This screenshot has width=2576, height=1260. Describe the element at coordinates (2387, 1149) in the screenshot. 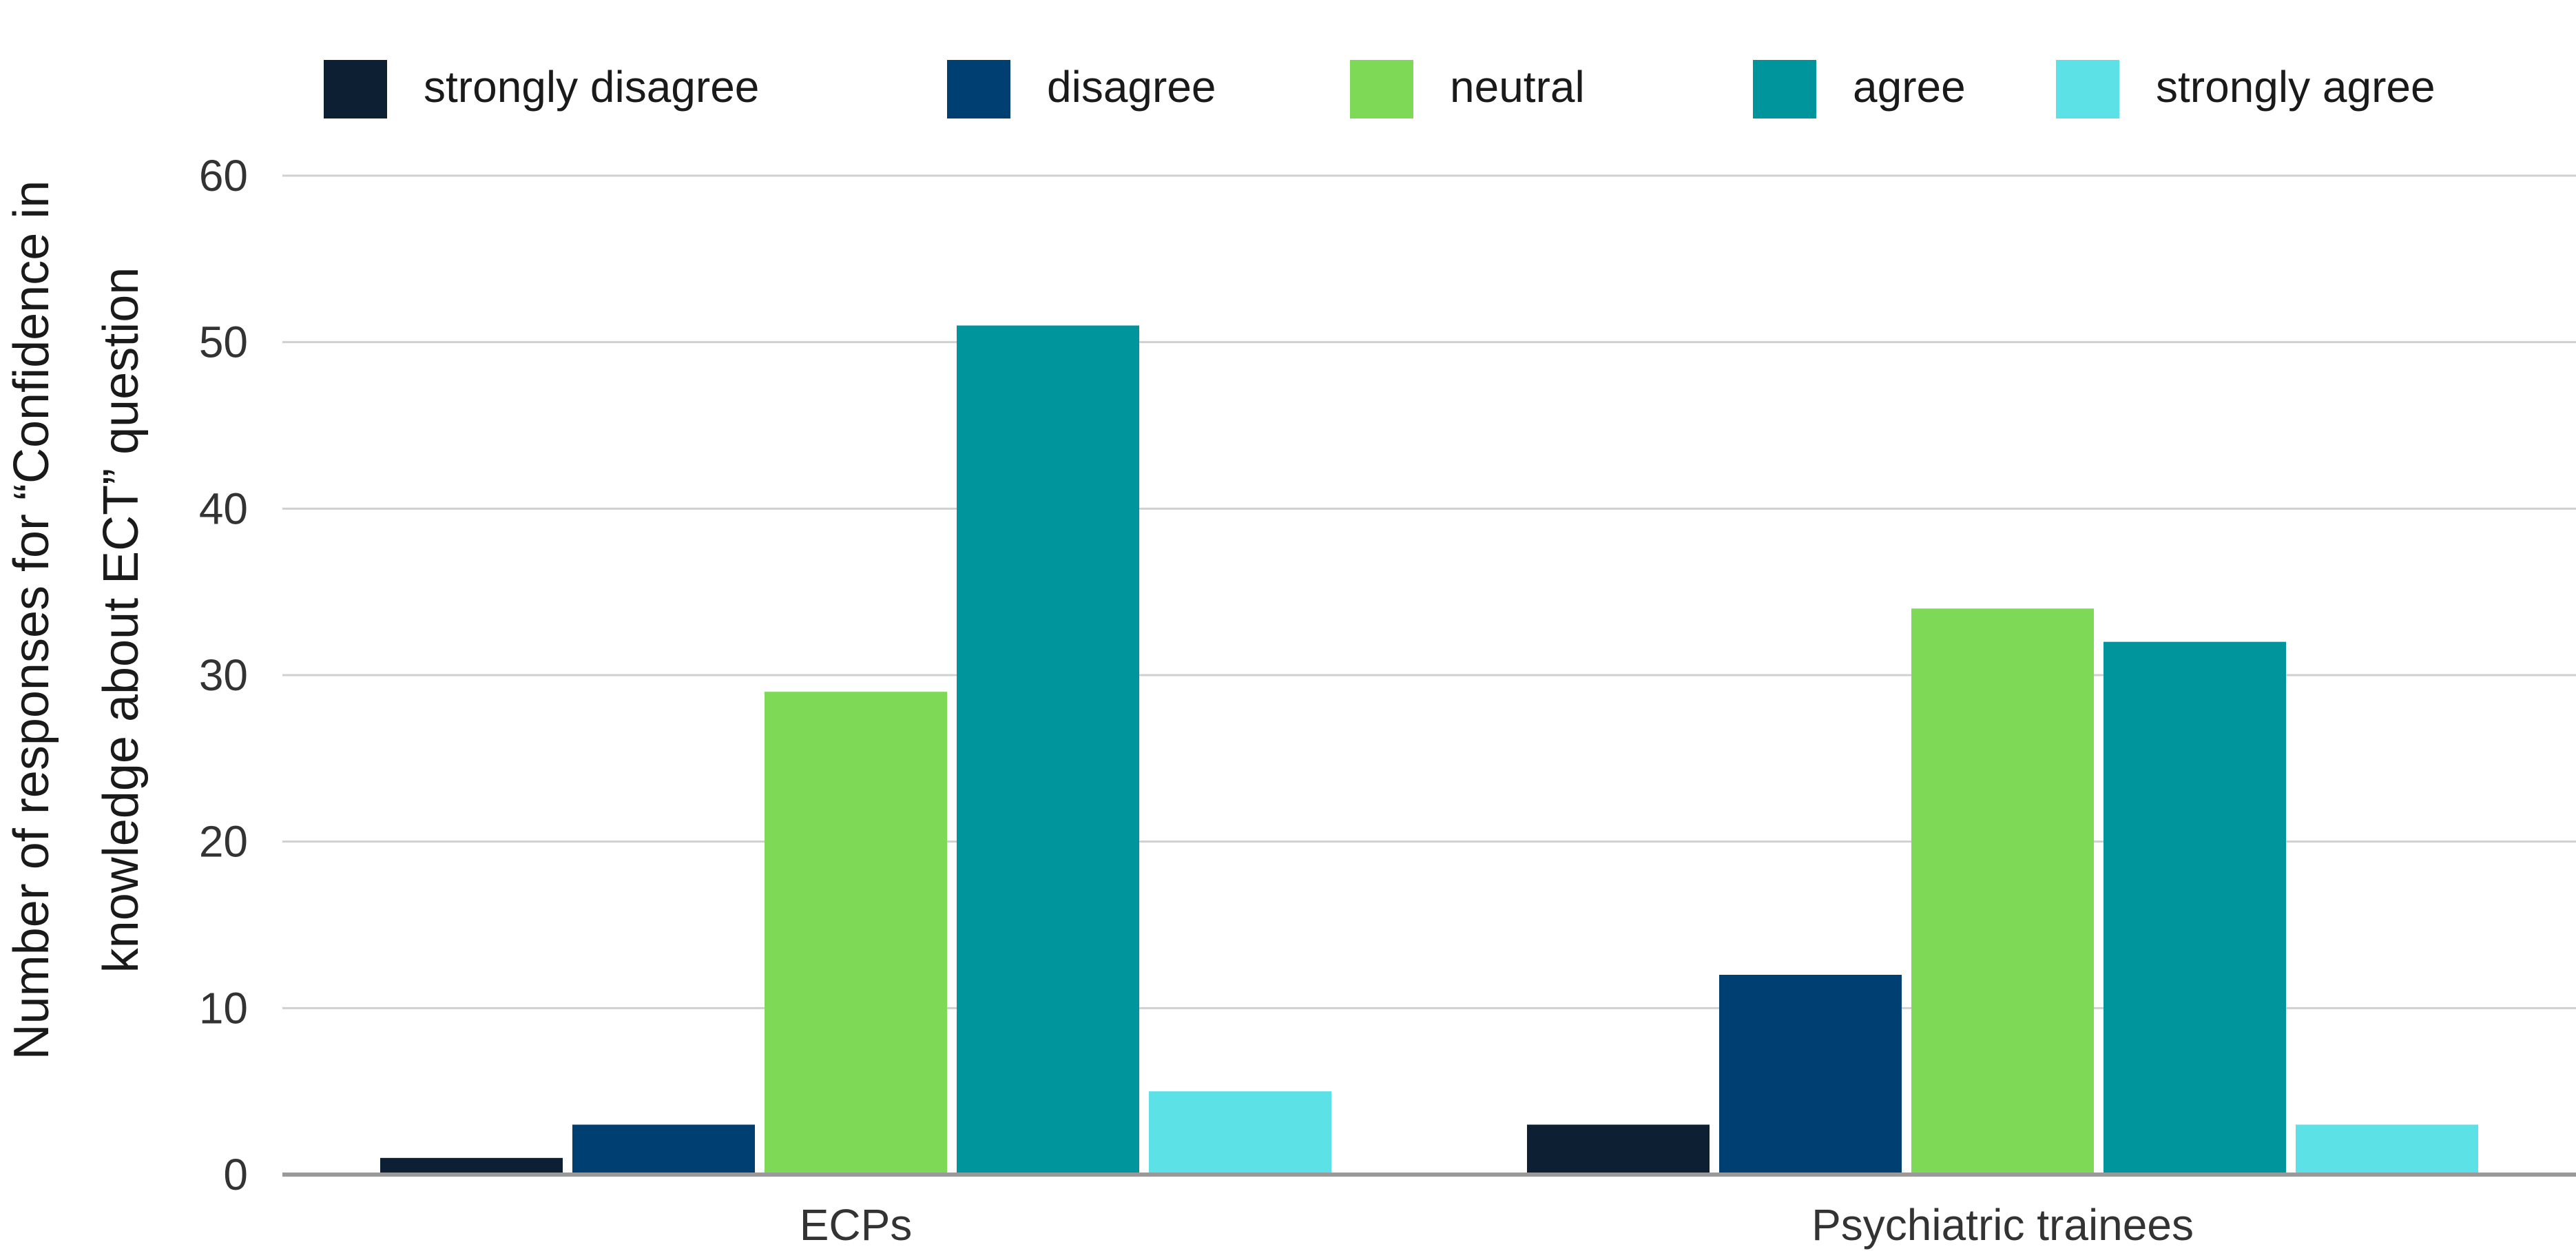

I see `bar-strongly-agree-psychiatric-trainees` at that location.